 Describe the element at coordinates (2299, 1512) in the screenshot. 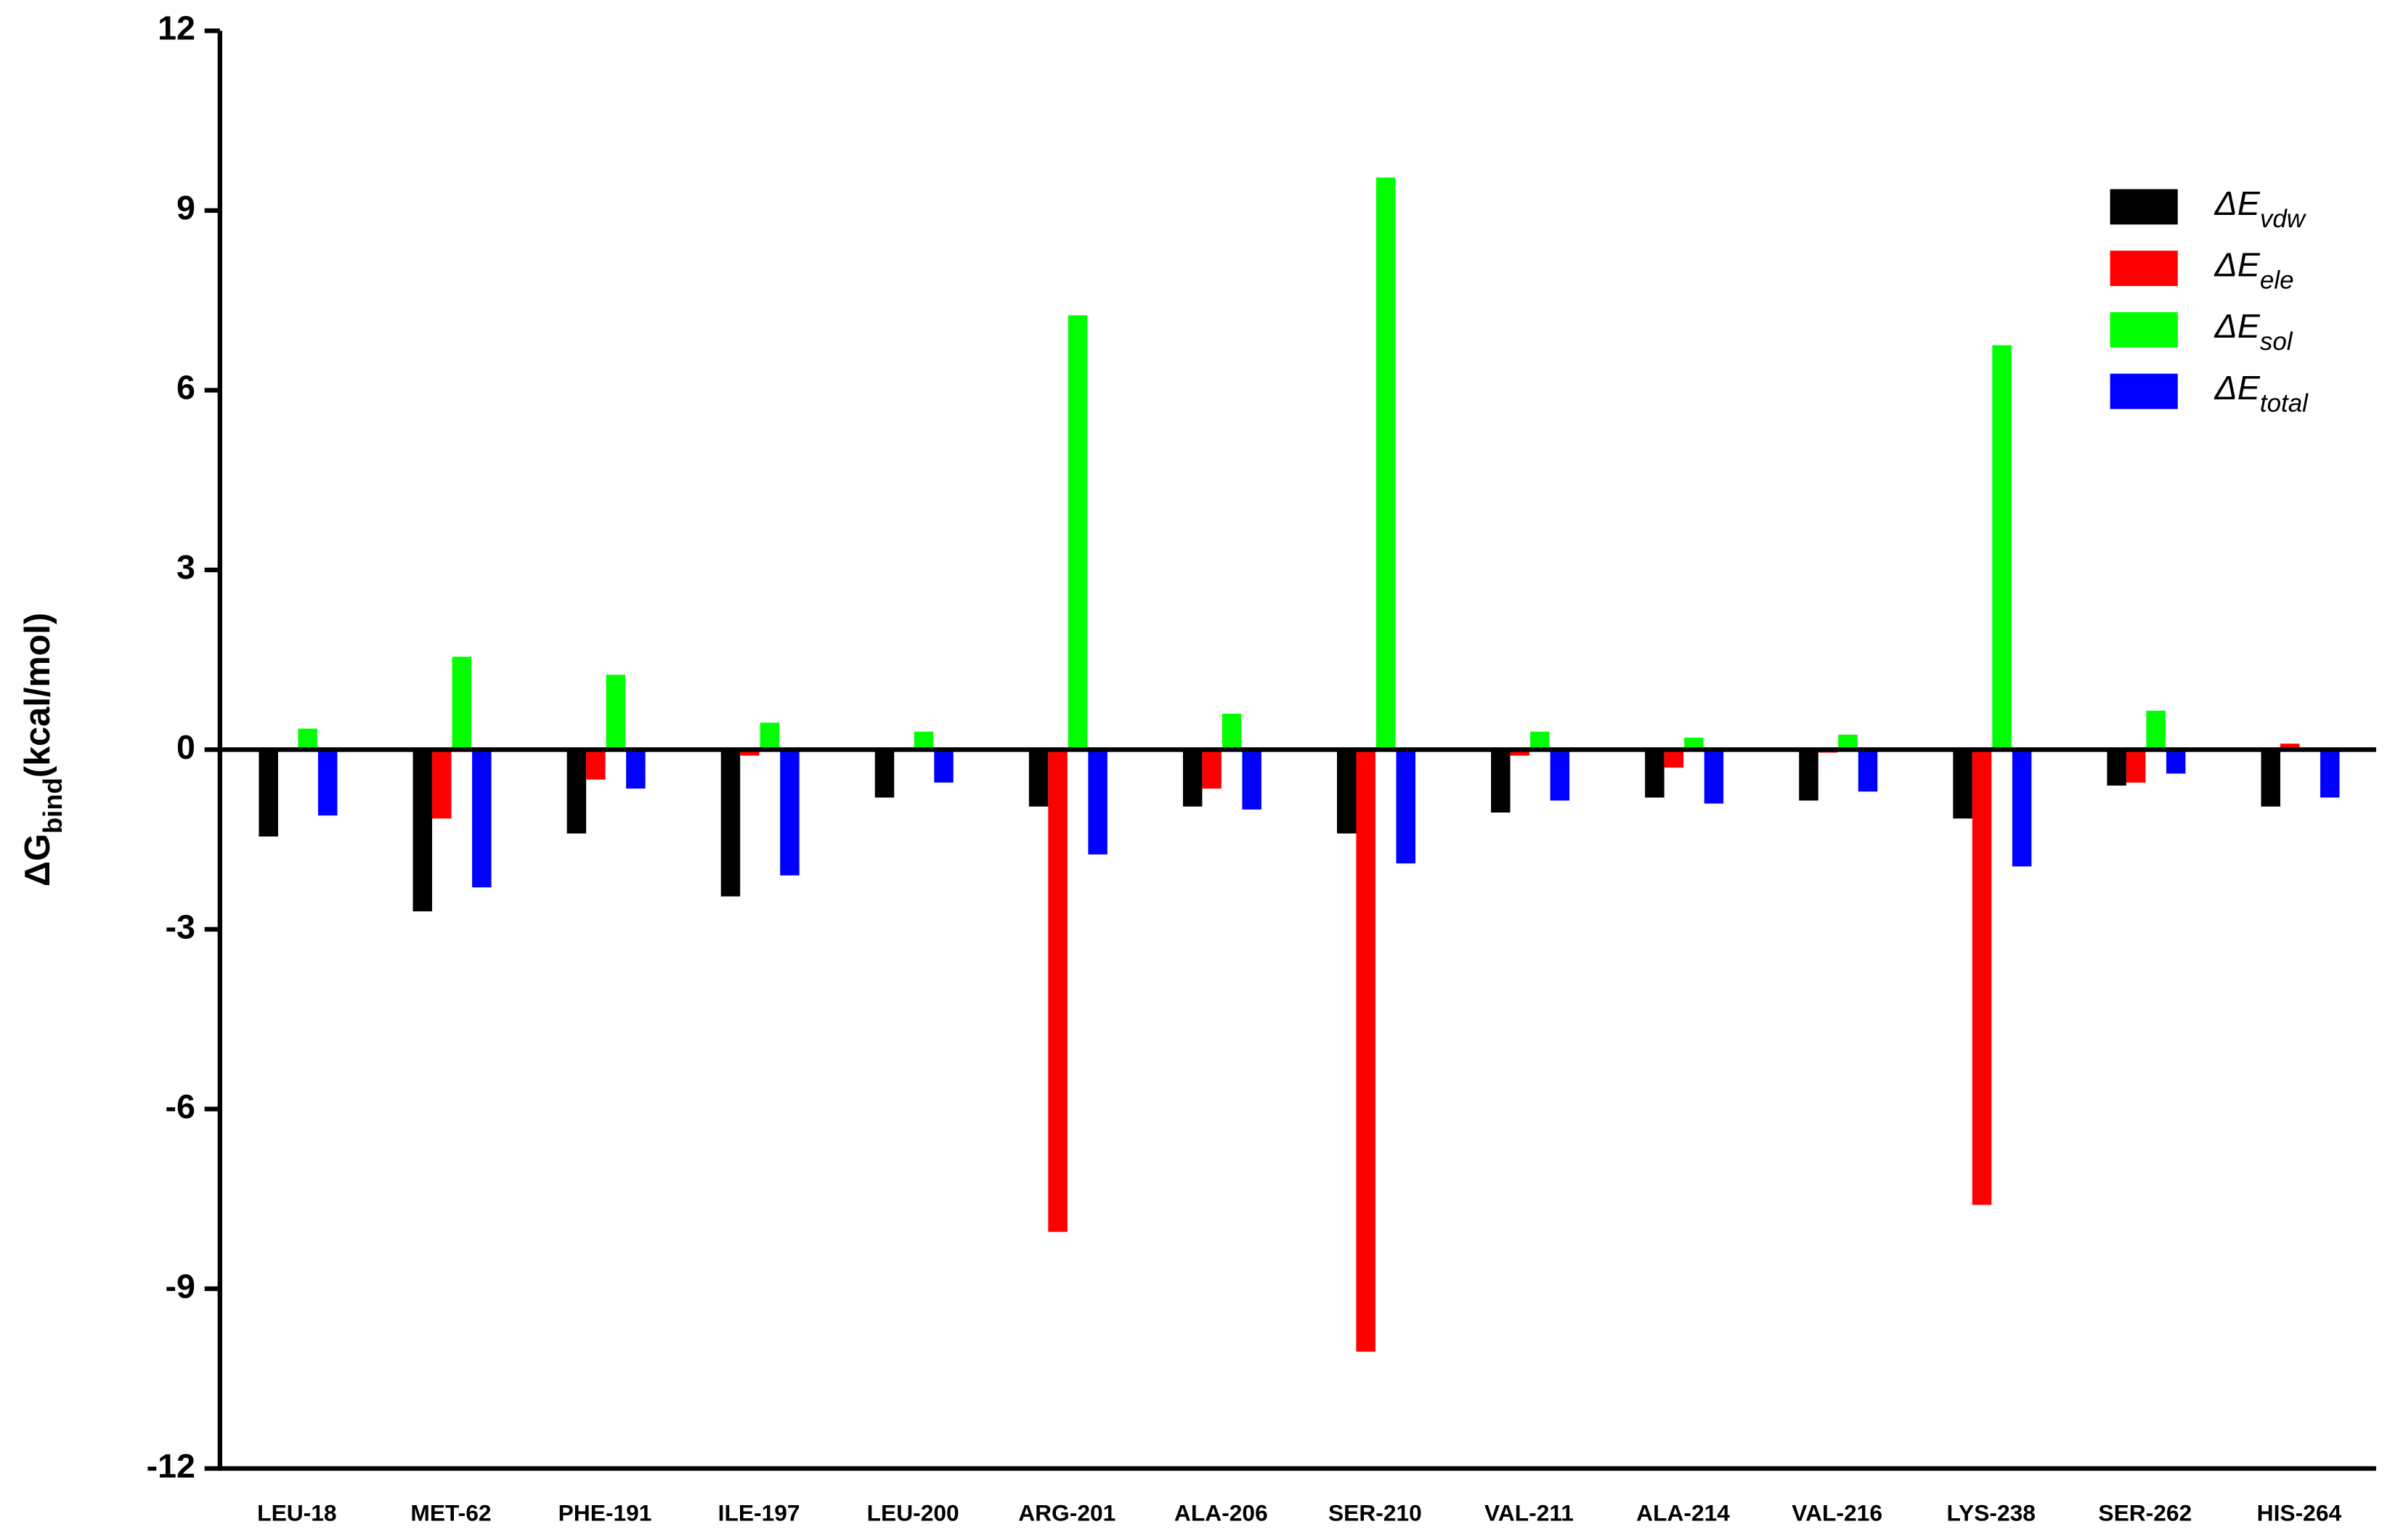

I see `x-tick-label: HIS-264` at that location.